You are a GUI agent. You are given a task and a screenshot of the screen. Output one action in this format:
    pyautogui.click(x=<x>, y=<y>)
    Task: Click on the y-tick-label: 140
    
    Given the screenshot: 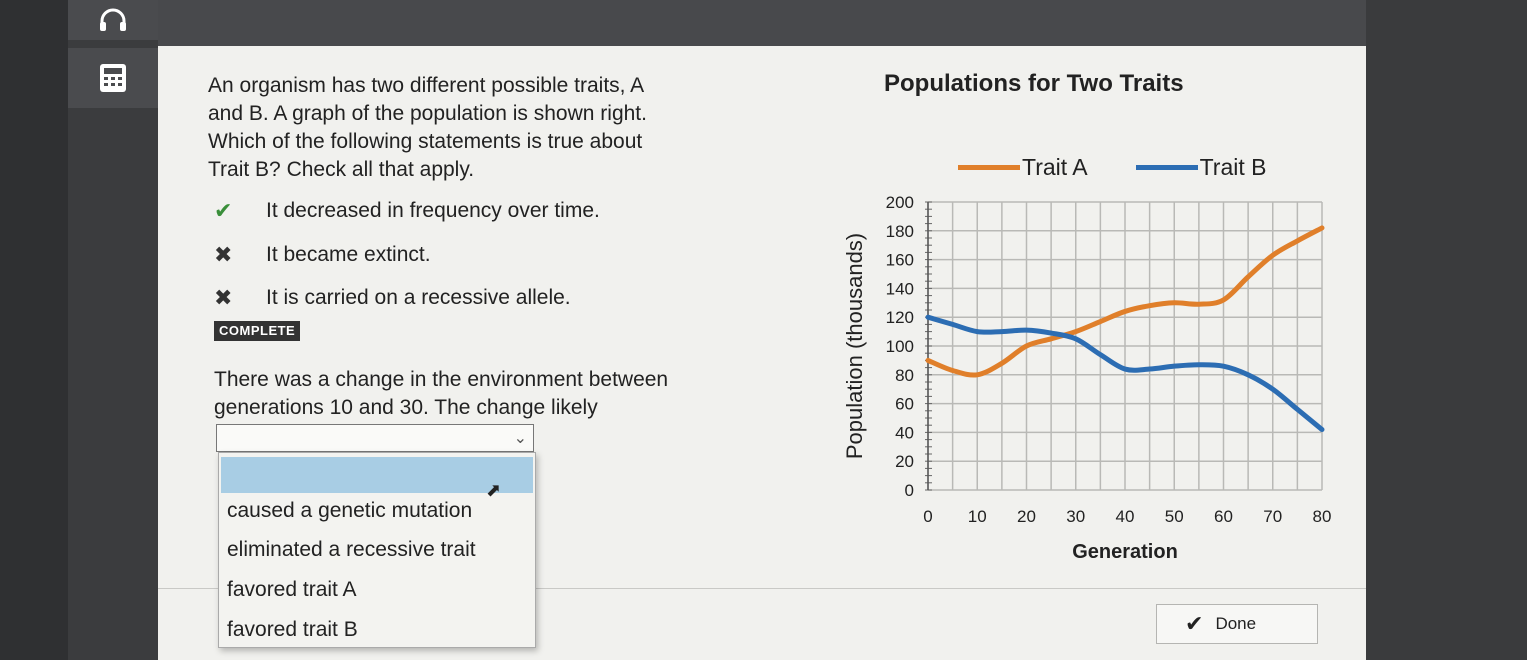 What is the action you would take?
    pyautogui.click(x=900, y=288)
    